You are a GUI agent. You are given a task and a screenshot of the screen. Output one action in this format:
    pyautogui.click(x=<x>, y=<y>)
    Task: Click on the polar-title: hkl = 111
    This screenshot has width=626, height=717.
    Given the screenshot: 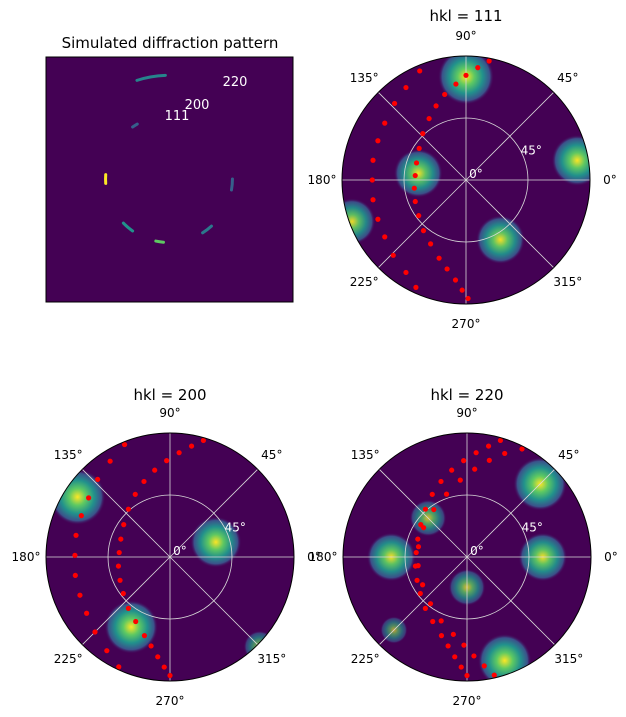 What is the action you would take?
    pyautogui.click(x=465, y=16)
    